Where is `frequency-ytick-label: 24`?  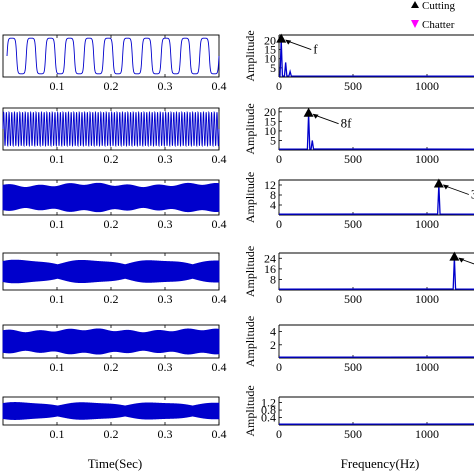 frequency-ytick-label: 24 is located at coordinates (270, 258).